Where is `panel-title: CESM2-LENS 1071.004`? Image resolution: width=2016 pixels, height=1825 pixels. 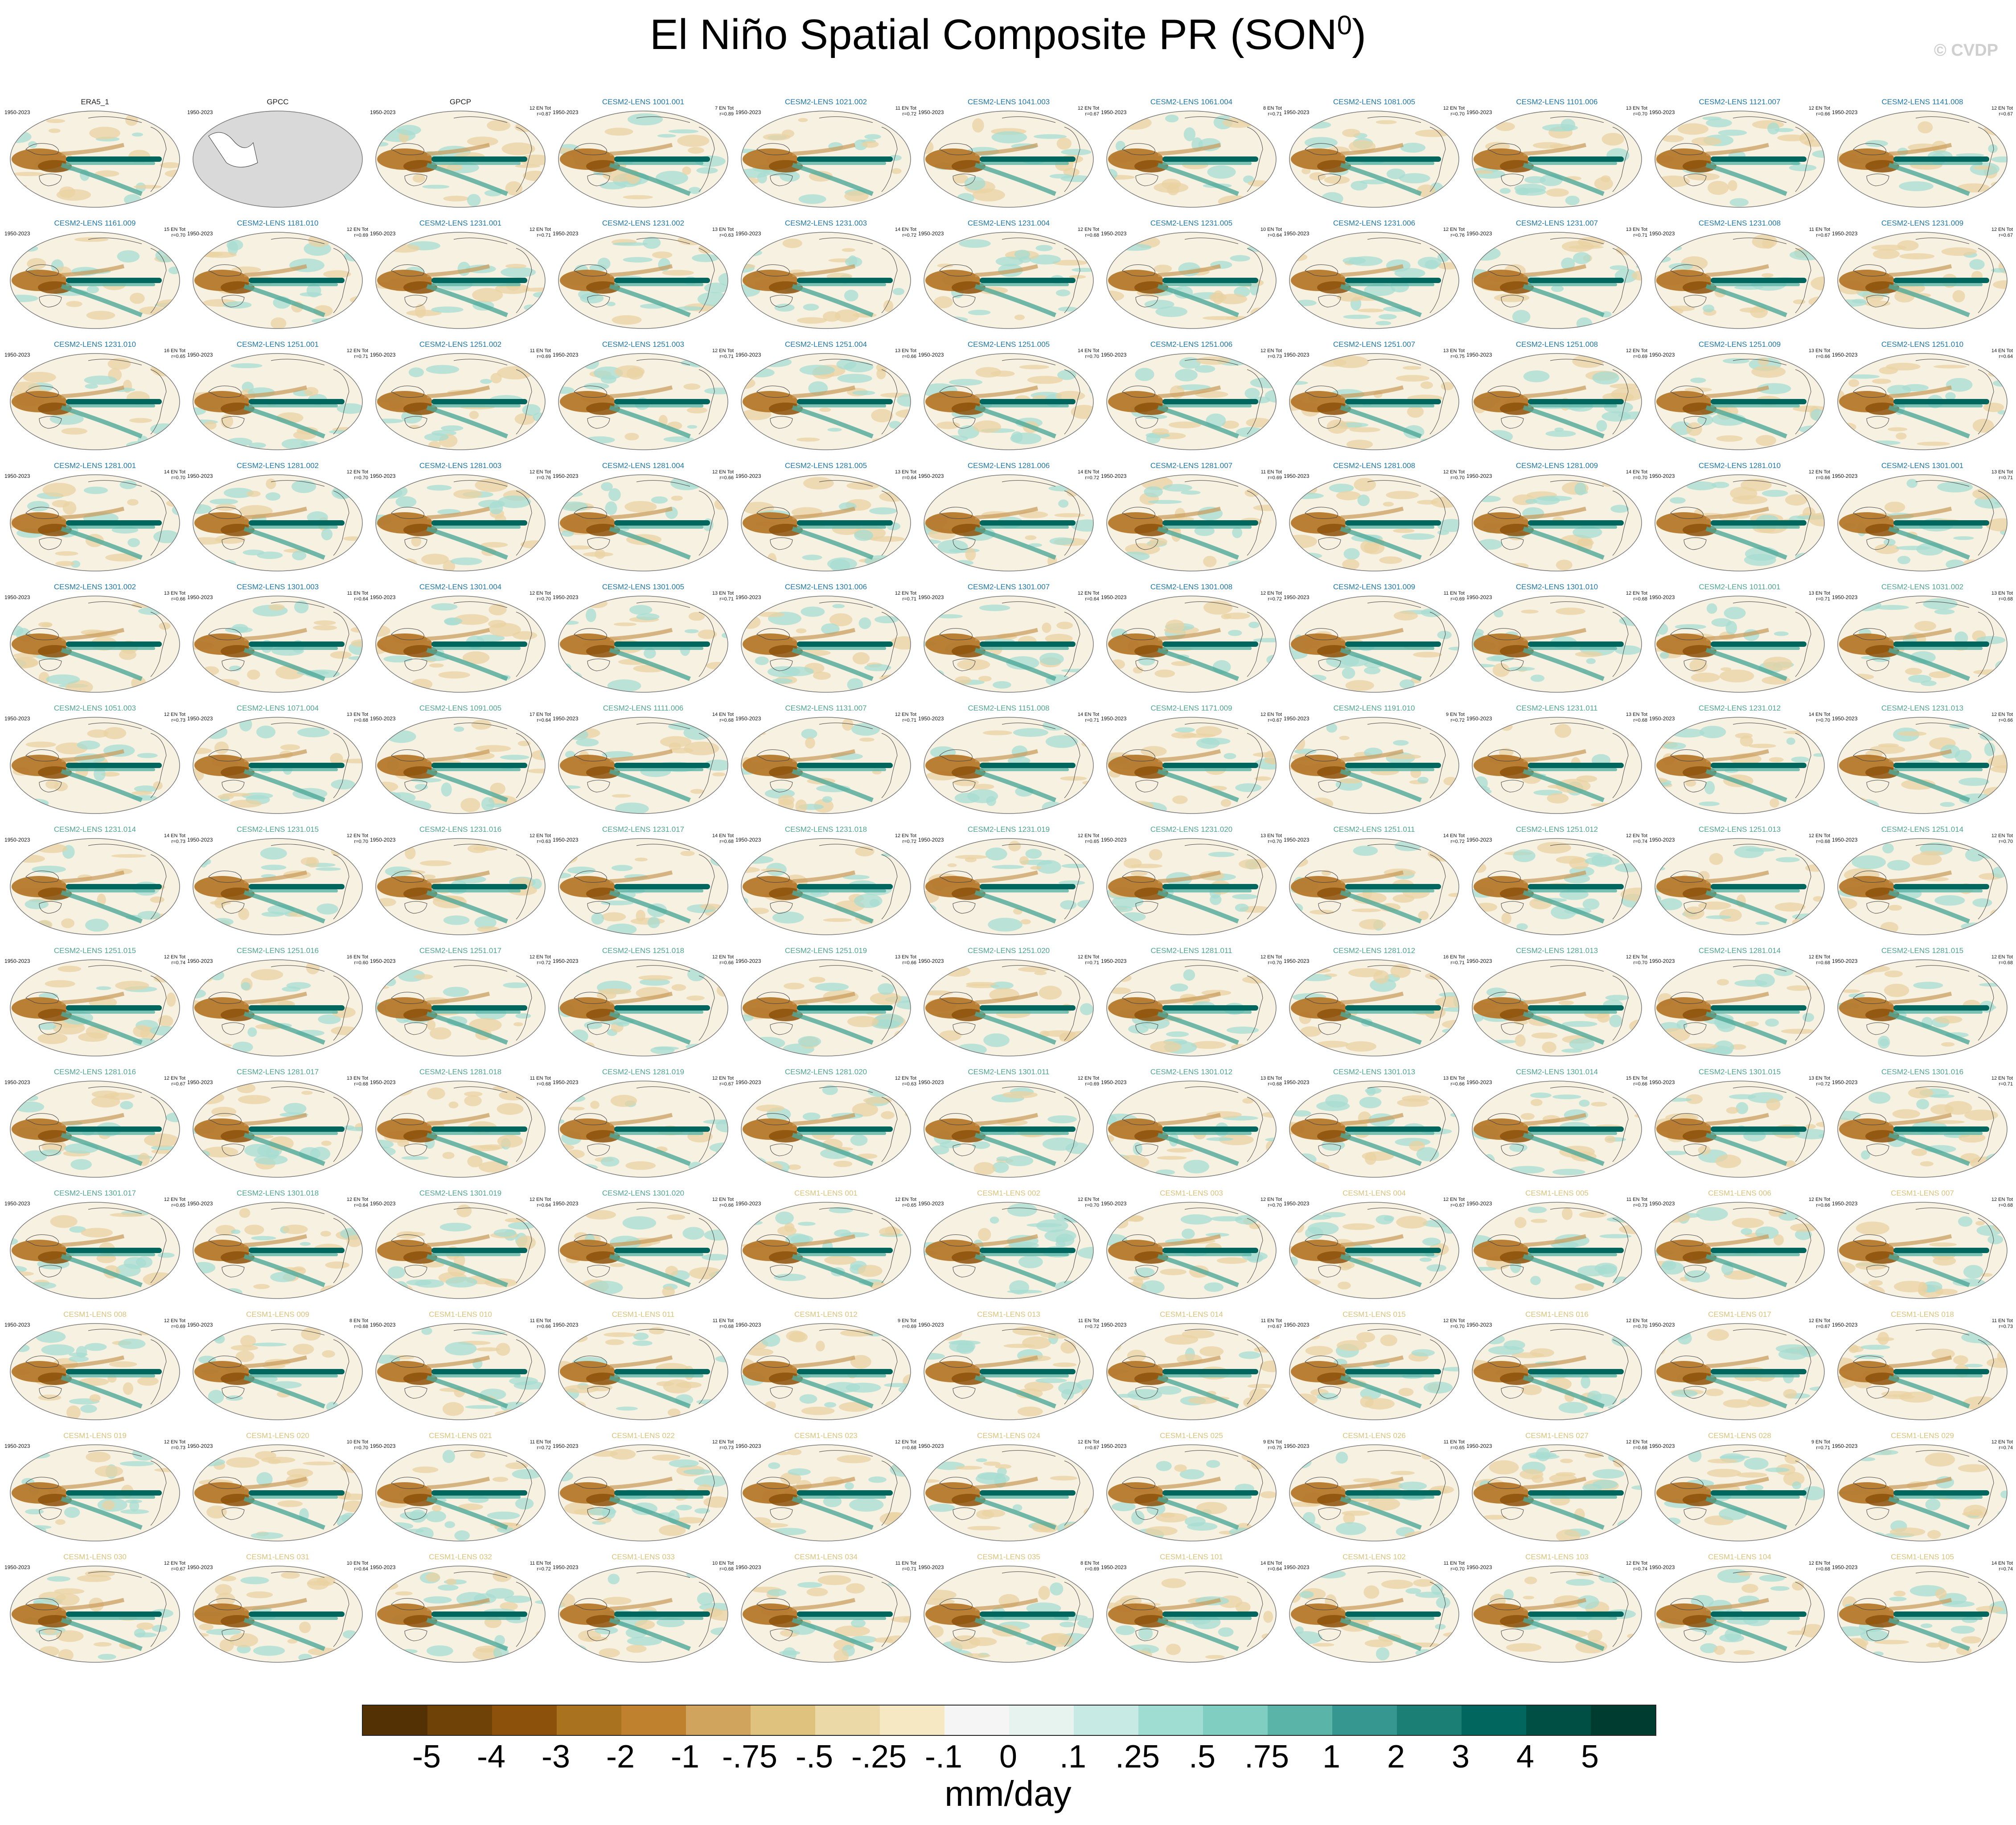 panel-title: CESM2-LENS 1071.004 is located at coordinates (277, 708).